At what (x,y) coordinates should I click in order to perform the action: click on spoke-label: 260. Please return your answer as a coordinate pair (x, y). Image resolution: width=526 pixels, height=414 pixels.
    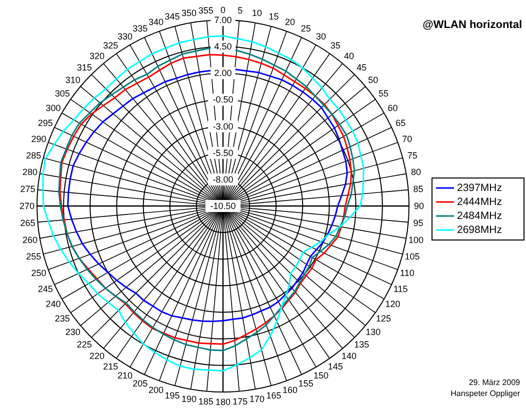
    Looking at the image, I should click on (30, 240).